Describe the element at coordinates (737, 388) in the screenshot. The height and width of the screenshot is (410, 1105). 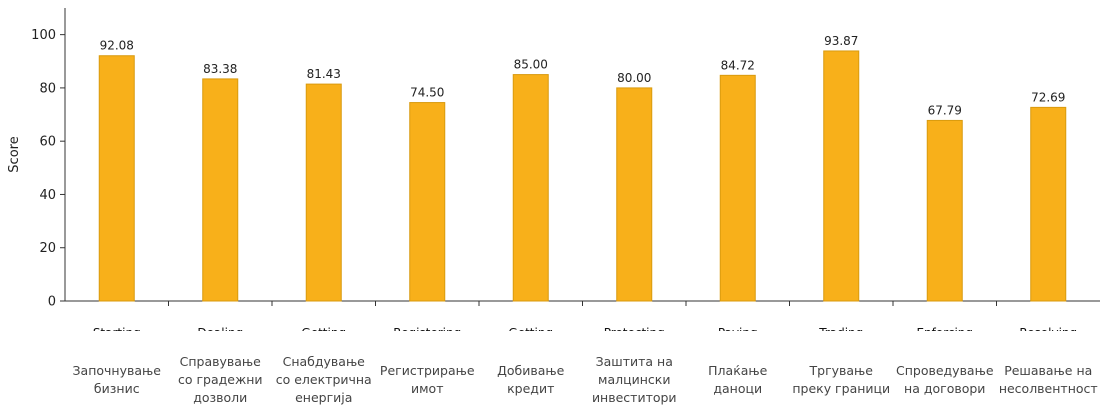
I see `category-label: даноци` at that location.